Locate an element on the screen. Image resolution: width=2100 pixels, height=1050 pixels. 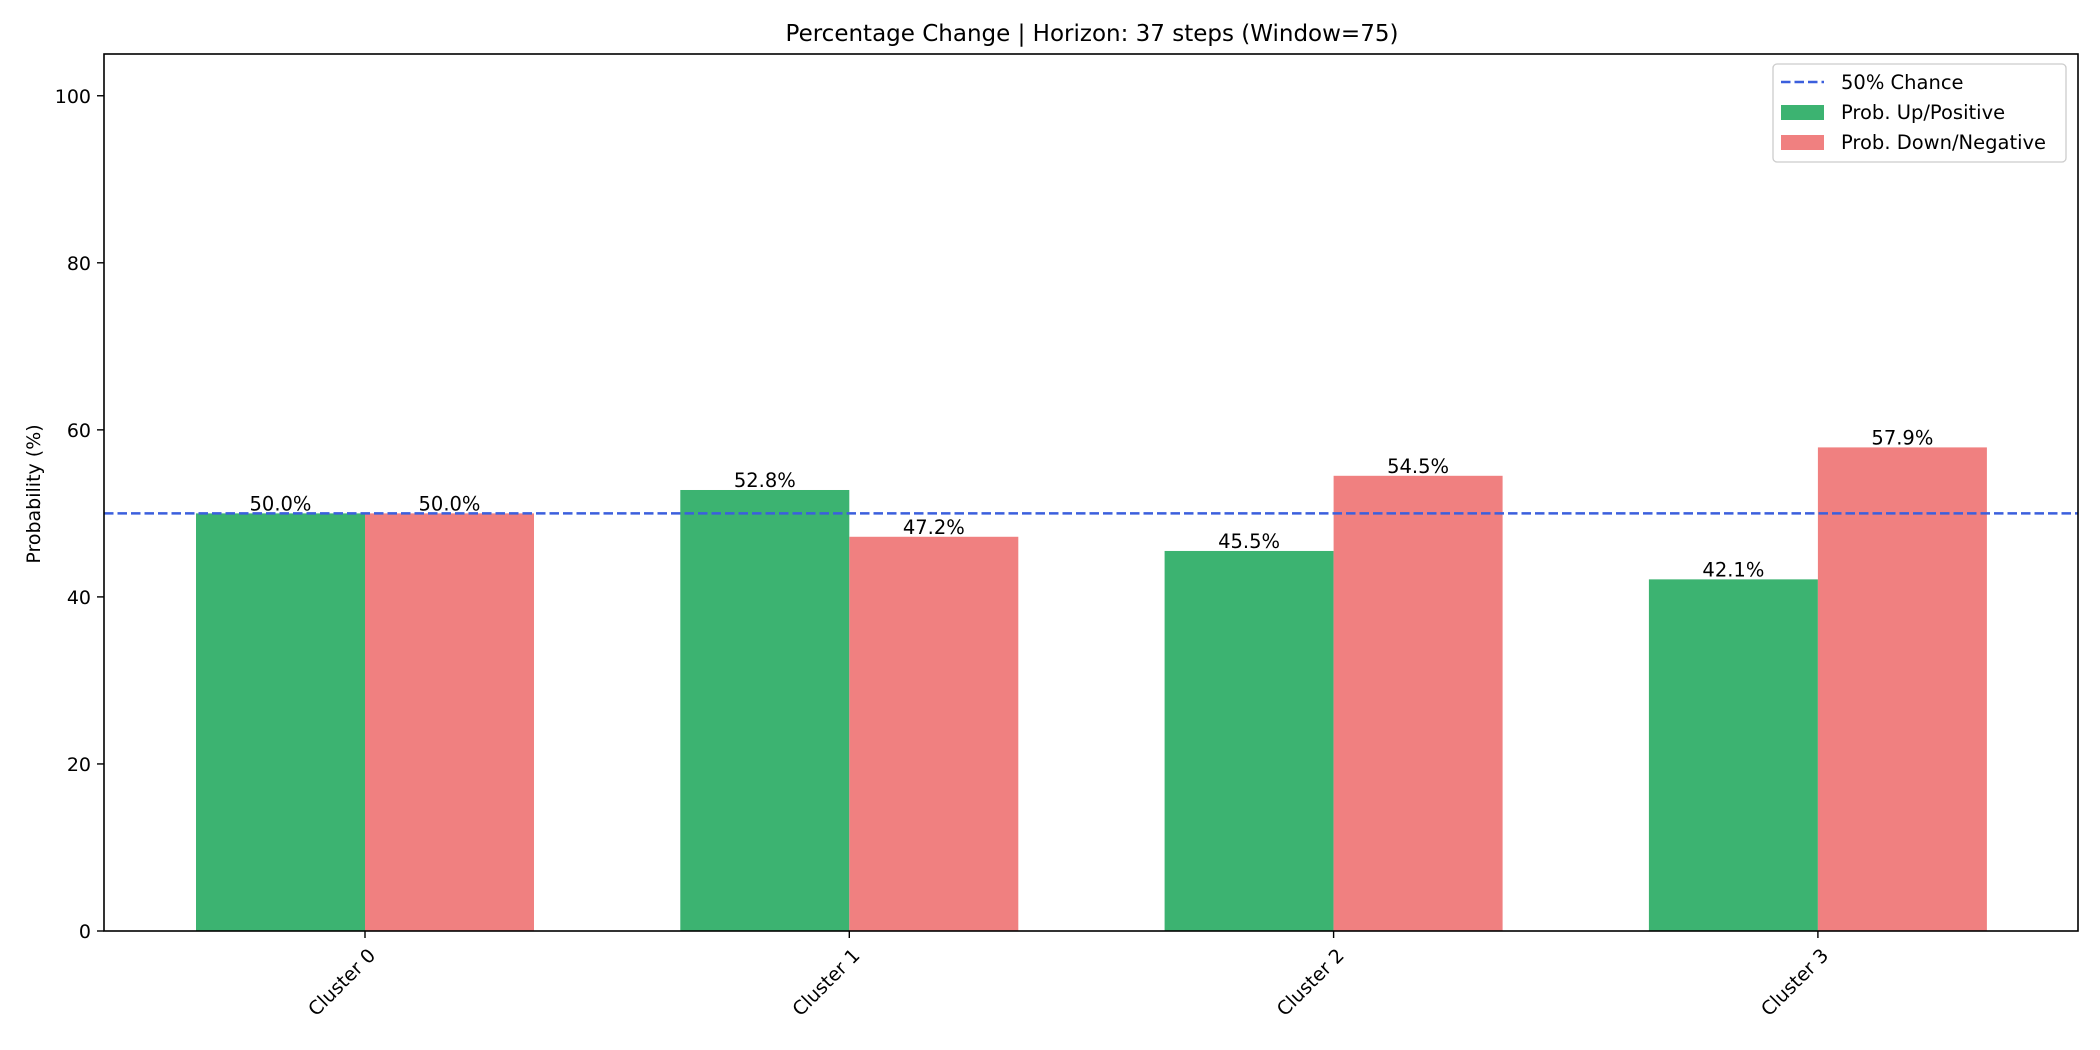
y-tick-label-40: 40 is located at coordinates (79, 598).